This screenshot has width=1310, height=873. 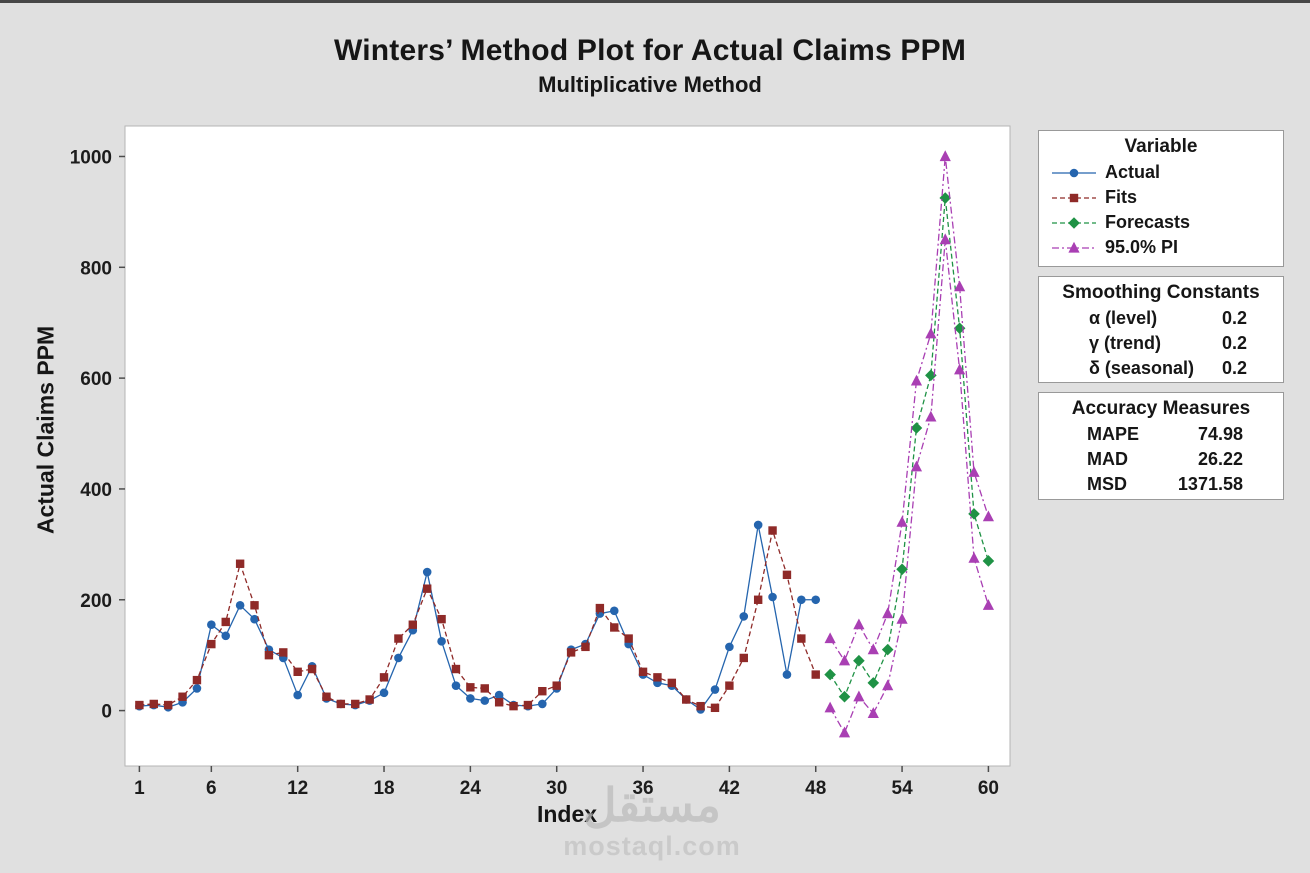 What do you see at coordinates (1107, 484) in the screenshot?
I see `accuracy-label-msd: MSD` at bounding box center [1107, 484].